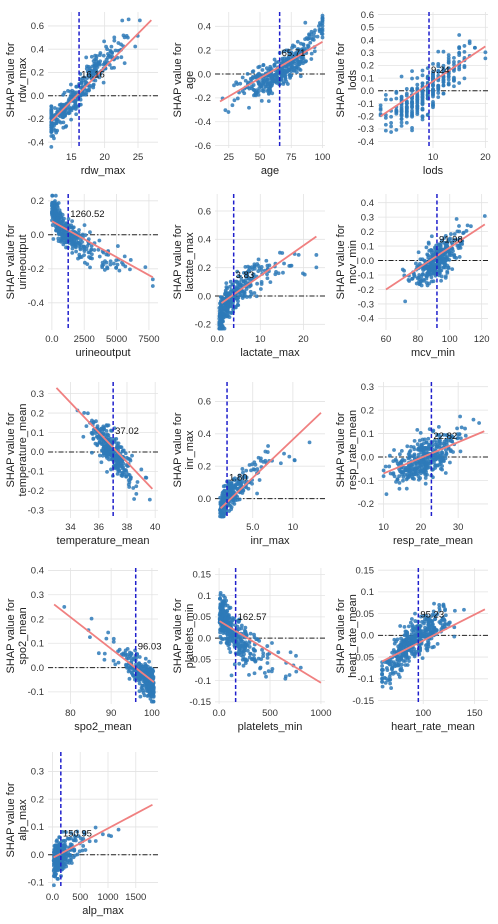 This screenshot has height=924, width=498. Describe the element at coordinates (23, 636) in the screenshot. I see `y-axis-title-line: spo2_mean` at that location.